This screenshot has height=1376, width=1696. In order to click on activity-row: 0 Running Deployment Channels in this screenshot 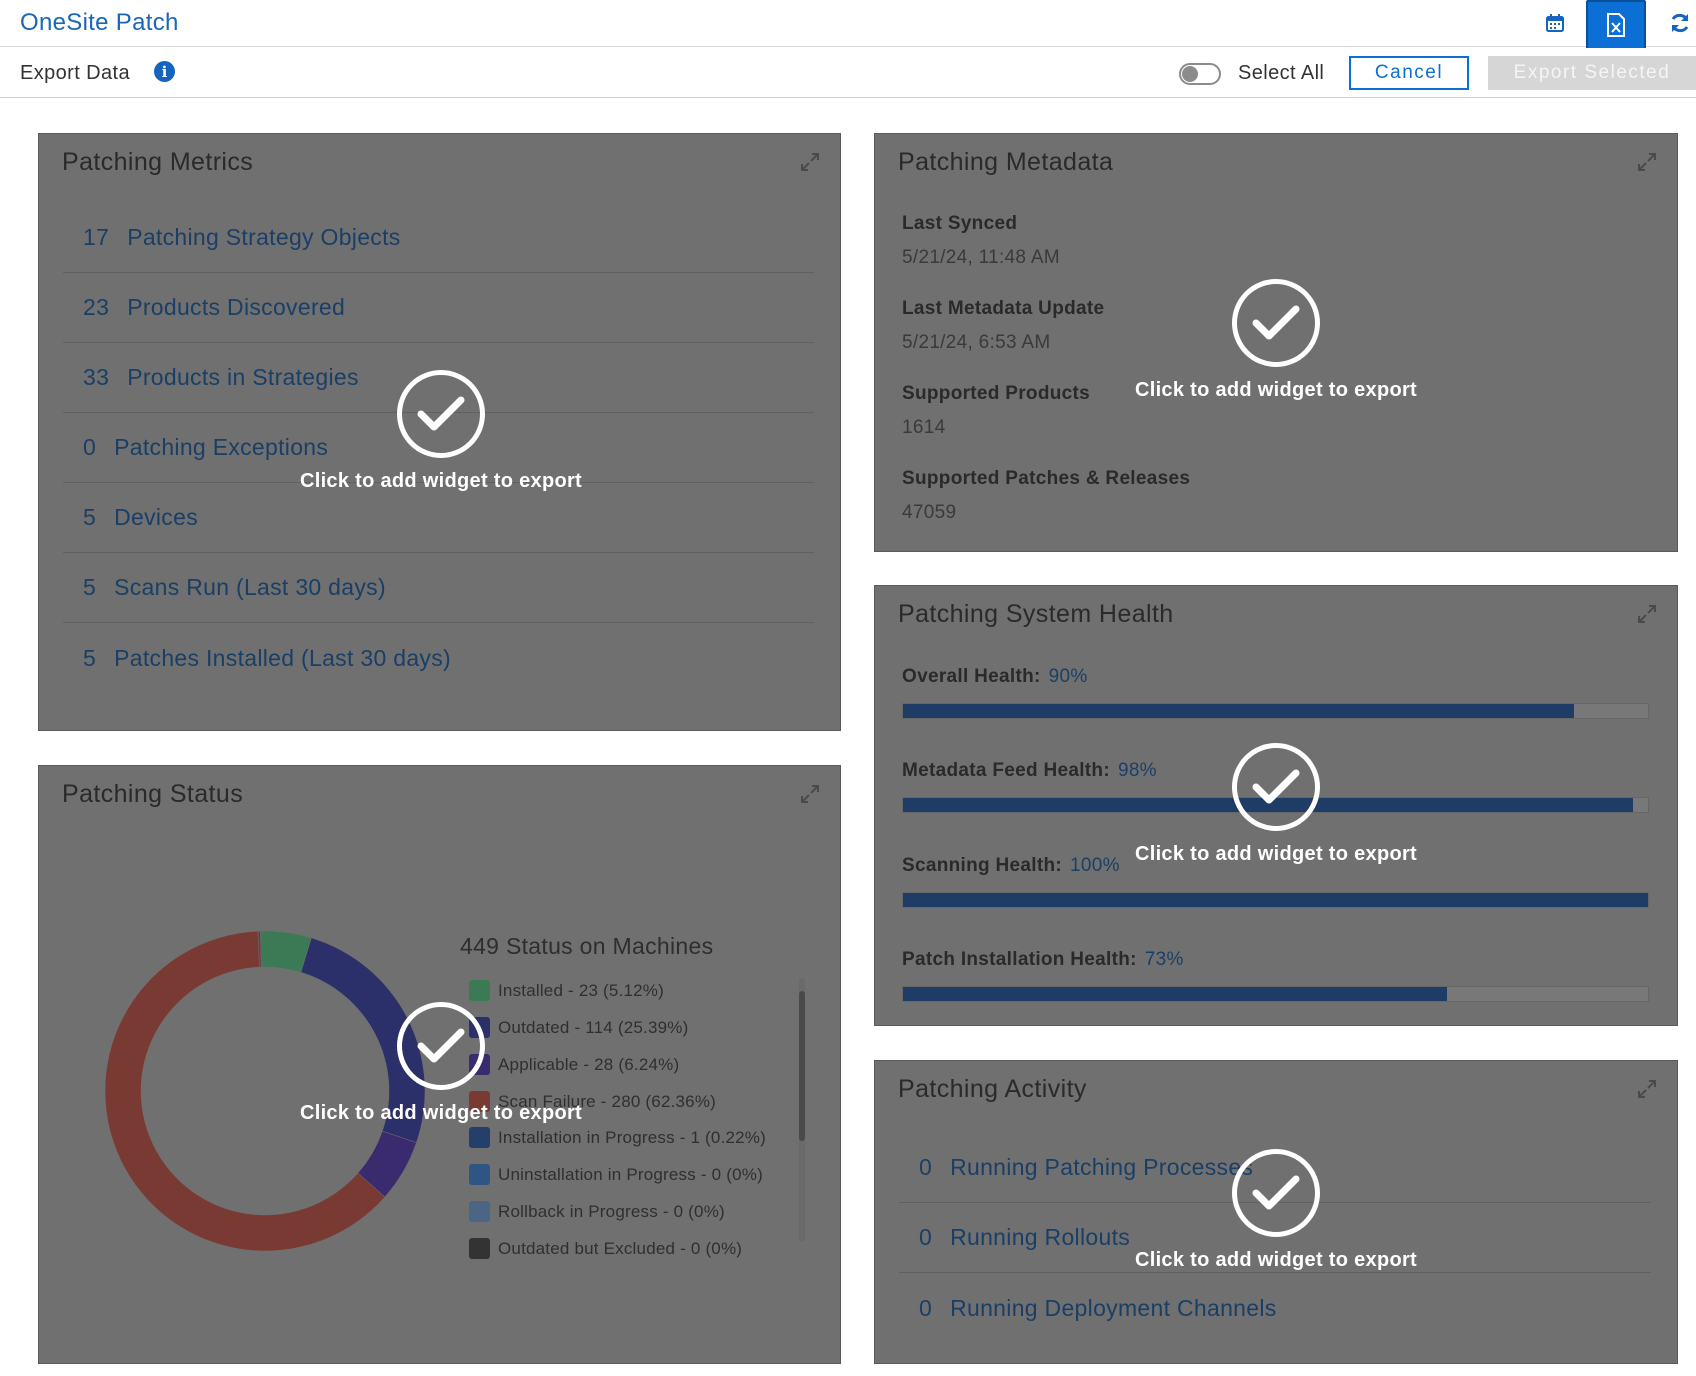, I will do `click(1275, 1308)`.